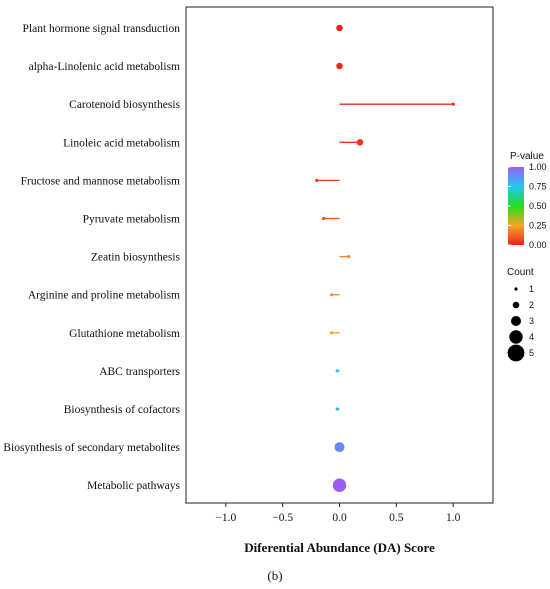 The height and width of the screenshot is (589, 550). What do you see at coordinates (538, 206) in the screenshot?
I see `colorbar-tick-label: 0.50` at bounding box center [538, 206].